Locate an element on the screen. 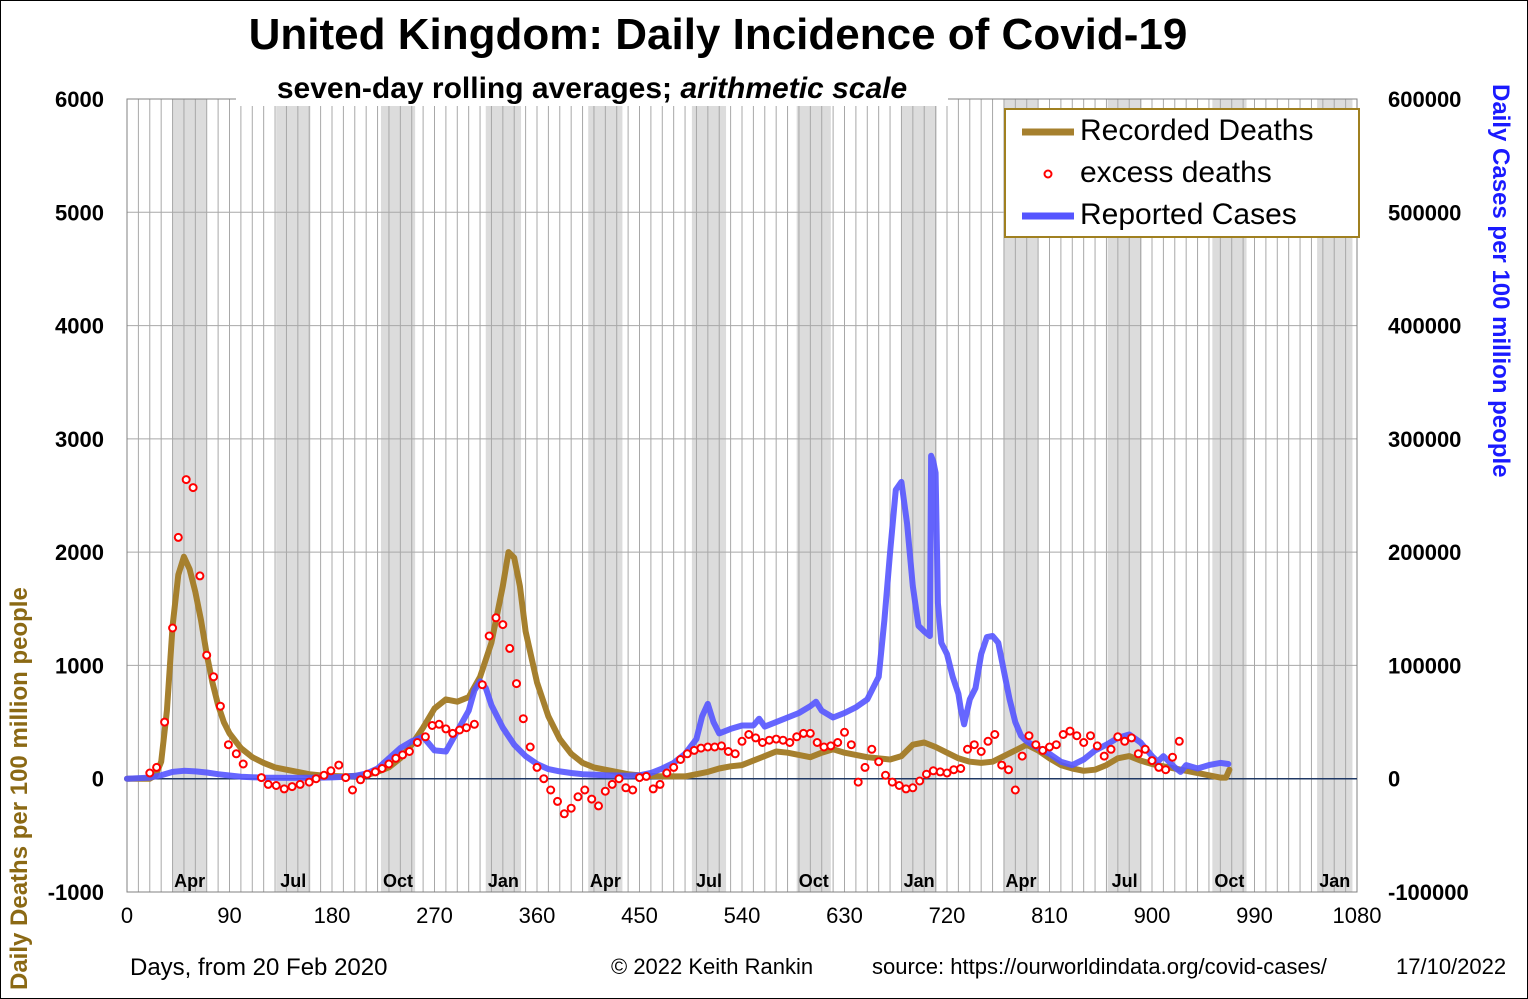 Image resolution: width=1528 pixels, height=999 pixels. subtitle-main: seven-day rolling averages; is located at coordinates (478, 88).